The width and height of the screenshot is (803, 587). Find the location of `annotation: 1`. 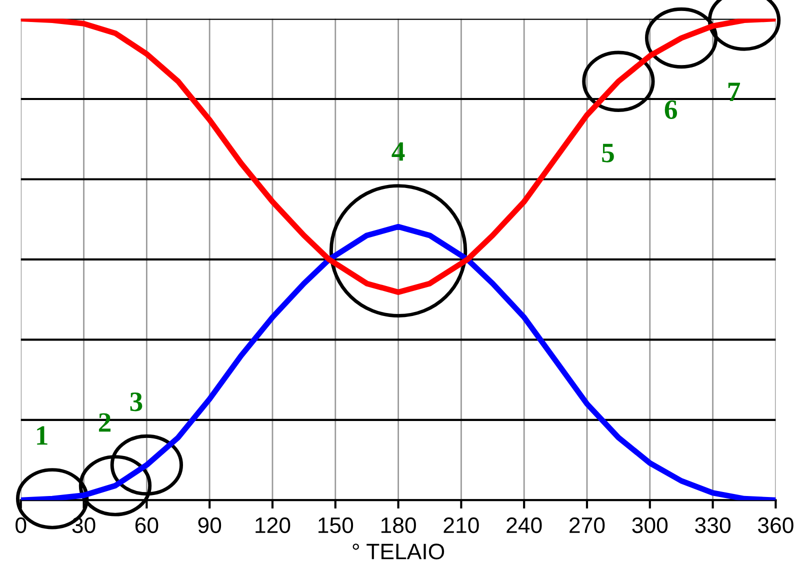

annotation: 1 is located at coordinates (42, 435).